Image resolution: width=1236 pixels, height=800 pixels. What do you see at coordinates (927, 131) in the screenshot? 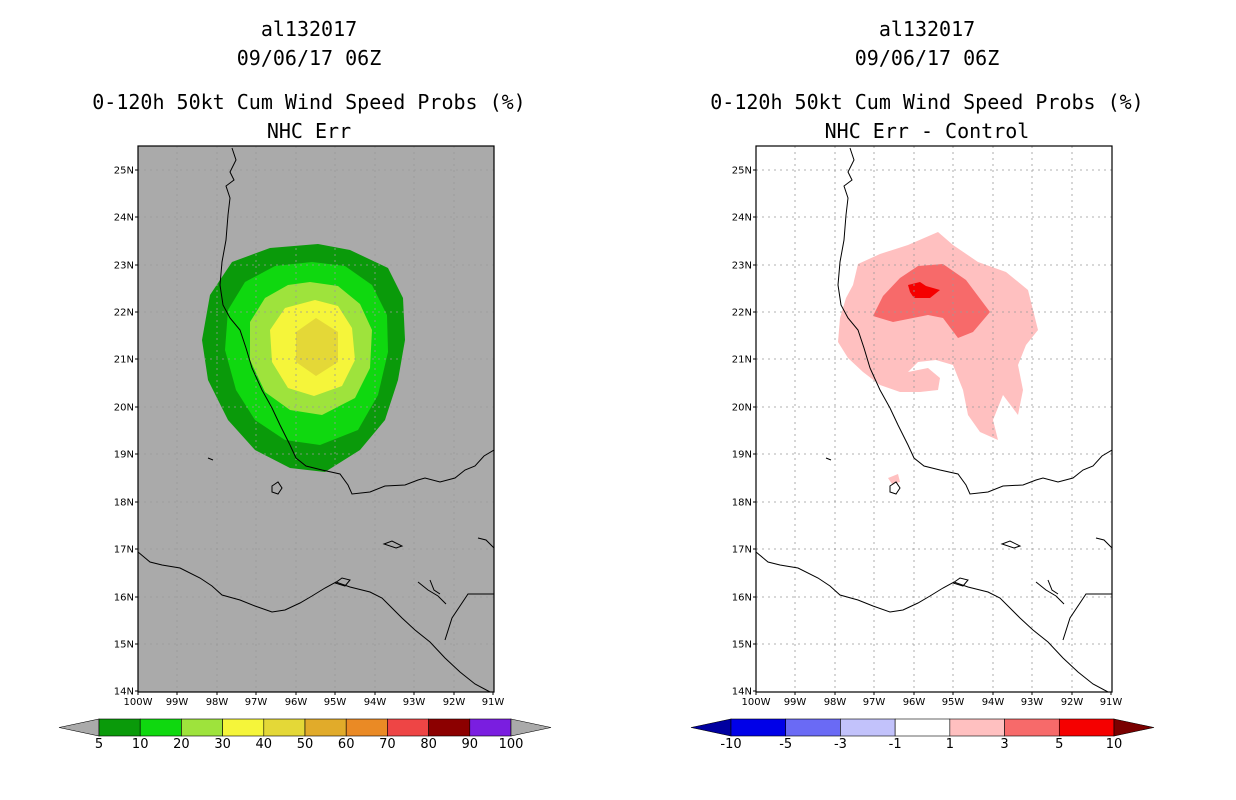
I see `product-subtitle: NHC Err - Control` at bounding box center [927, 131].